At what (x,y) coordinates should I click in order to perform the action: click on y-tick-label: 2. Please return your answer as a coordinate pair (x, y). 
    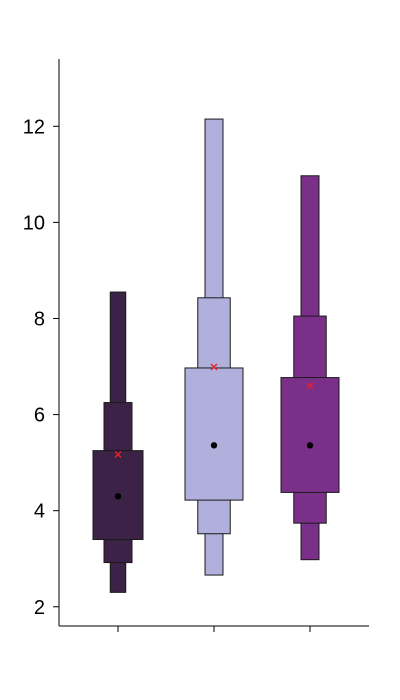
    Looking at the image, I should click on (39, 608).